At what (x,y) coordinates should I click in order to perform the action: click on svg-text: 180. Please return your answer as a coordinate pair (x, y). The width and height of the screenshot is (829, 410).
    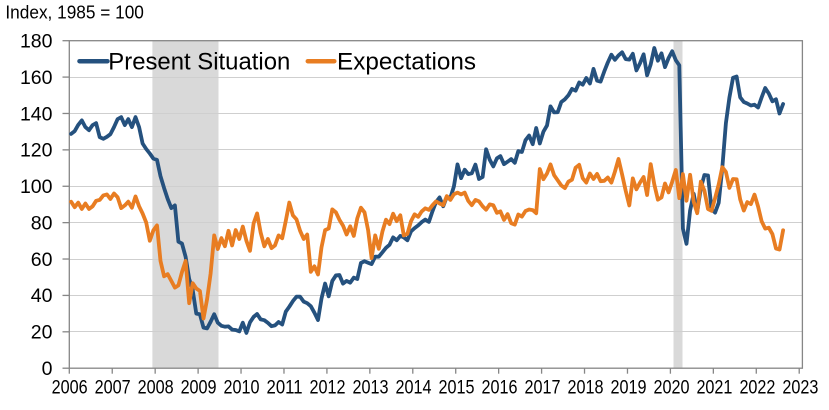
    Looking at the image, I should click on (36, 42).